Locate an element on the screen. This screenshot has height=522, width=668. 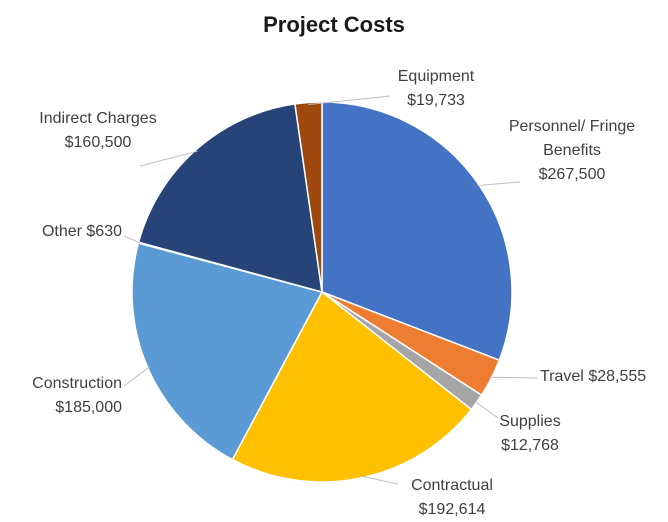
category-label: Travel is located at coordinates (562, 376).